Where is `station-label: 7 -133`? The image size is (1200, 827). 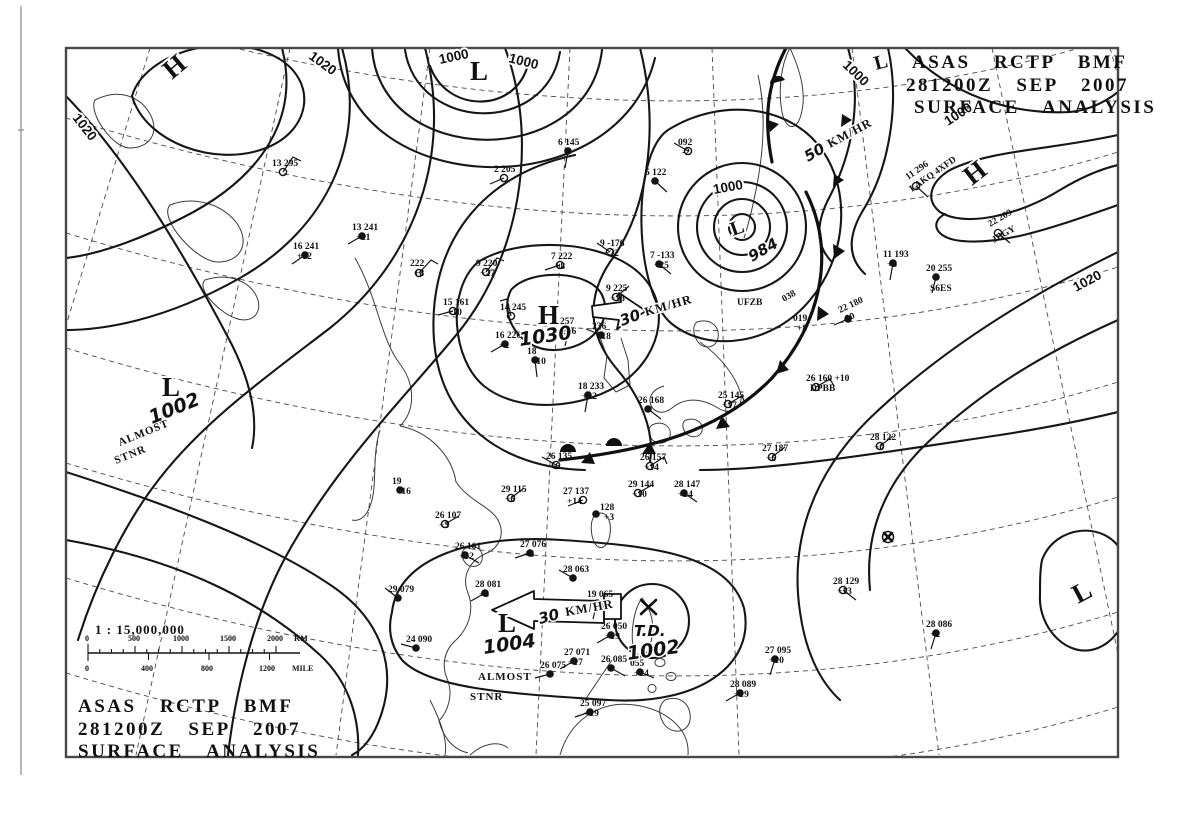
station-label: 7 -133 is located at coordinates (662, 256).